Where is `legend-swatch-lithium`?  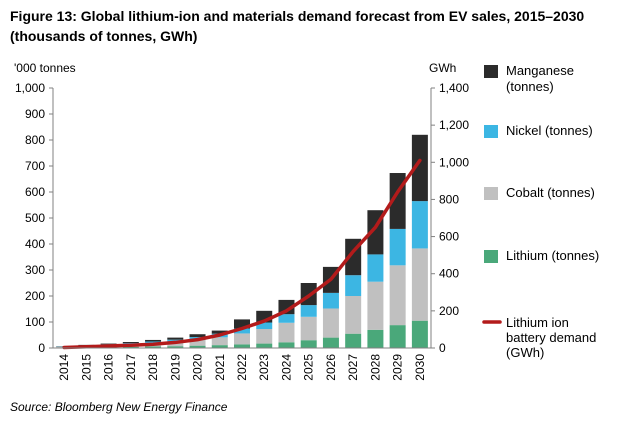 legend-swatch-lithium is located at coordinates (491, 256).